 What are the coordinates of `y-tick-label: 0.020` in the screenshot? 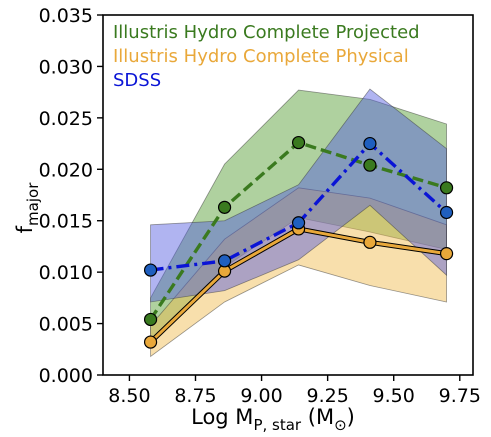 It's located at (66, 170).